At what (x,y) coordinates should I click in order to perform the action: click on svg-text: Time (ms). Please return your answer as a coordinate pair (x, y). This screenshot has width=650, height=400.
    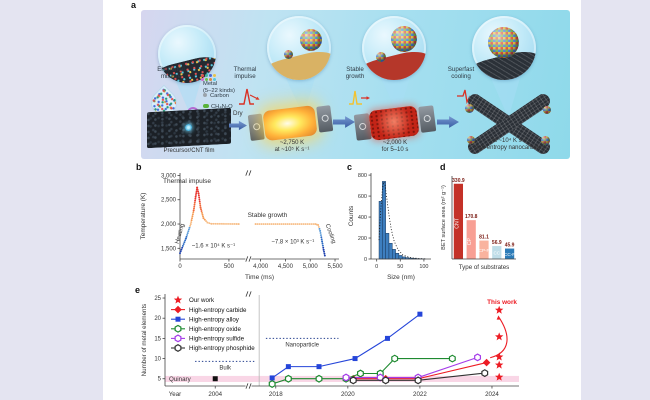
    Looking at the image, I should click on (259, 277).